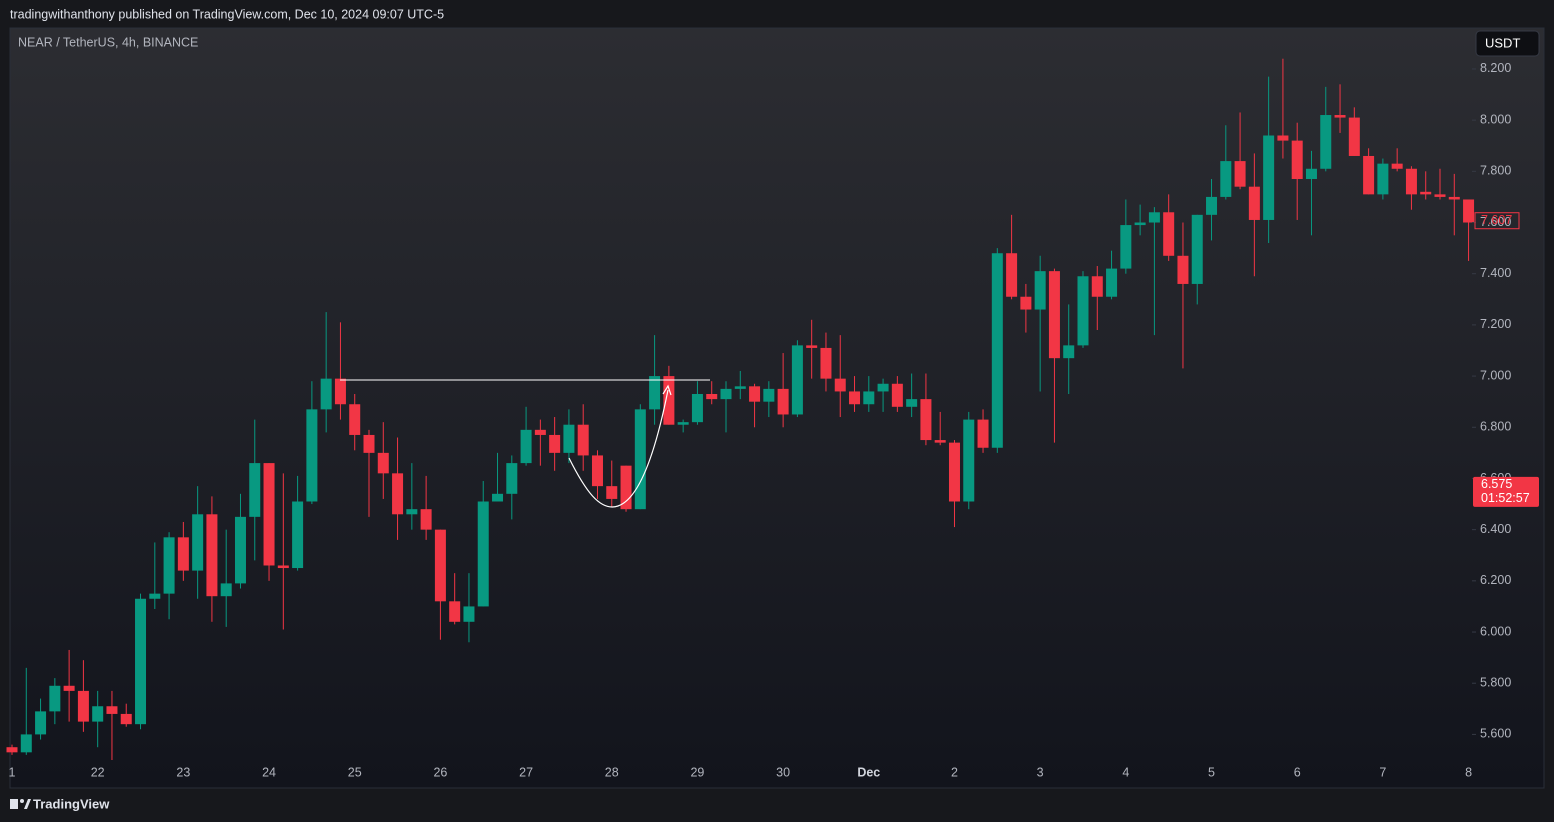 Image resolution: width=1554 pixels, height=822 pixels. I want to click on x-tick-label: 6, so click(1297, 772).